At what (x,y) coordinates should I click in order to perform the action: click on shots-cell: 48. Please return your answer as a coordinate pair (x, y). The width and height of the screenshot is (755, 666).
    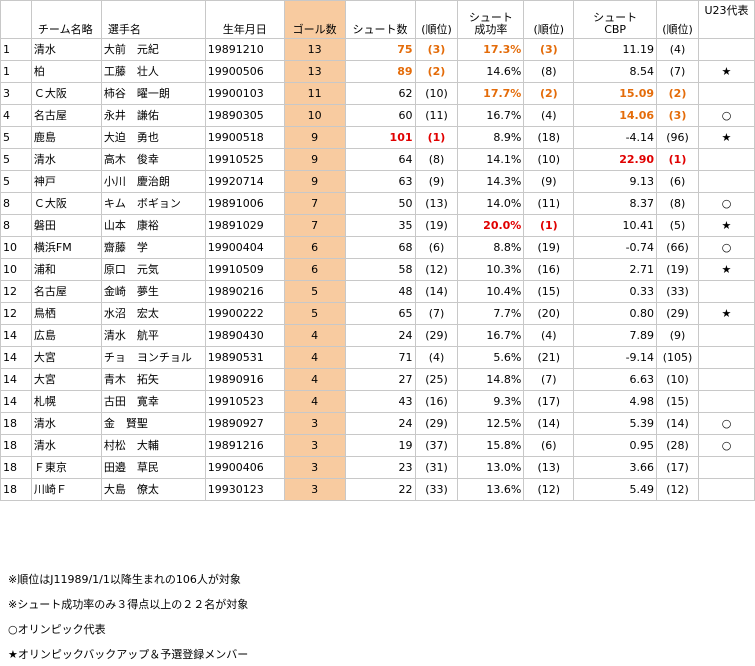
    Looking at the image, I should click on (380, 291).